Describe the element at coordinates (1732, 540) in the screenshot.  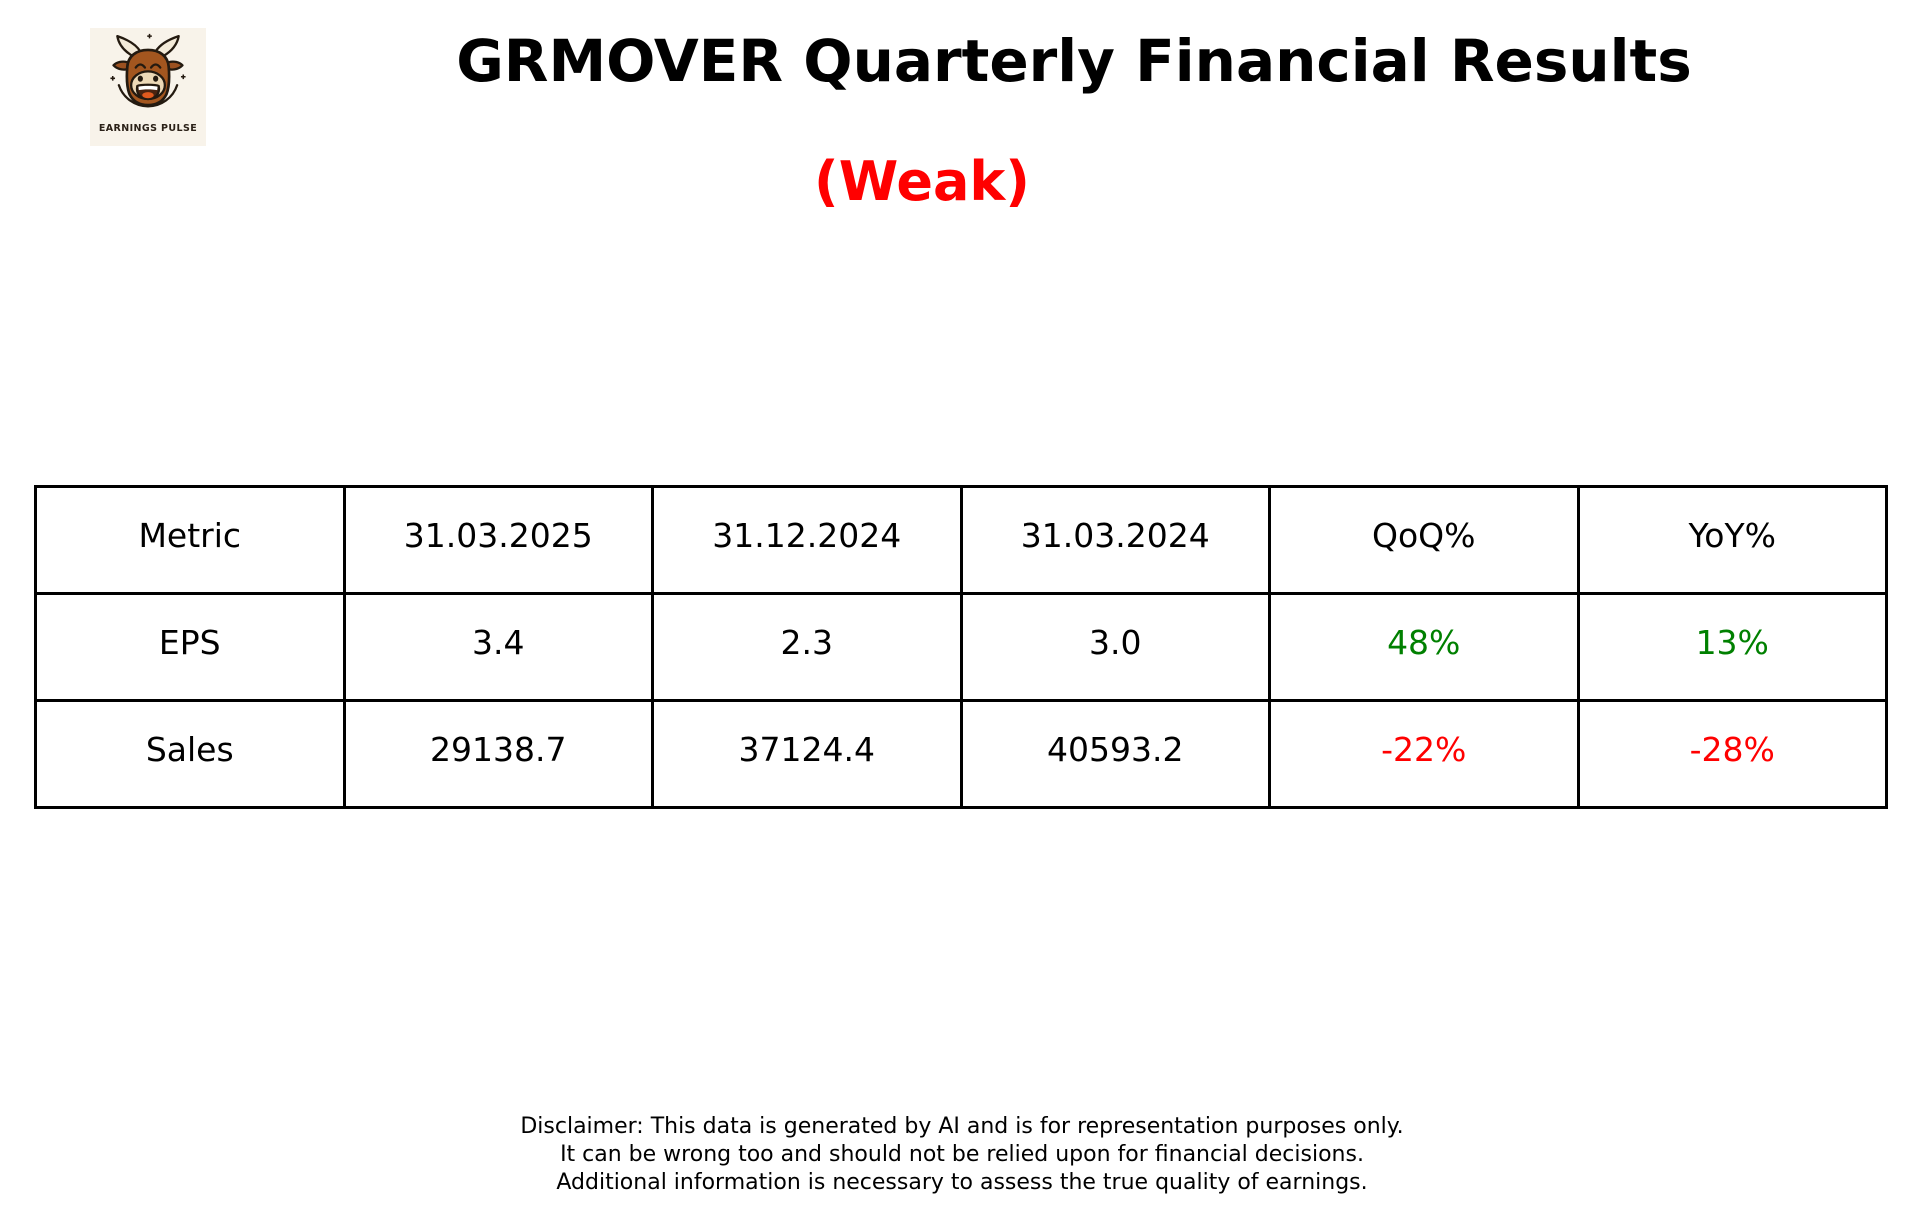
I see `column-header-yoy: YoY%` at that location.